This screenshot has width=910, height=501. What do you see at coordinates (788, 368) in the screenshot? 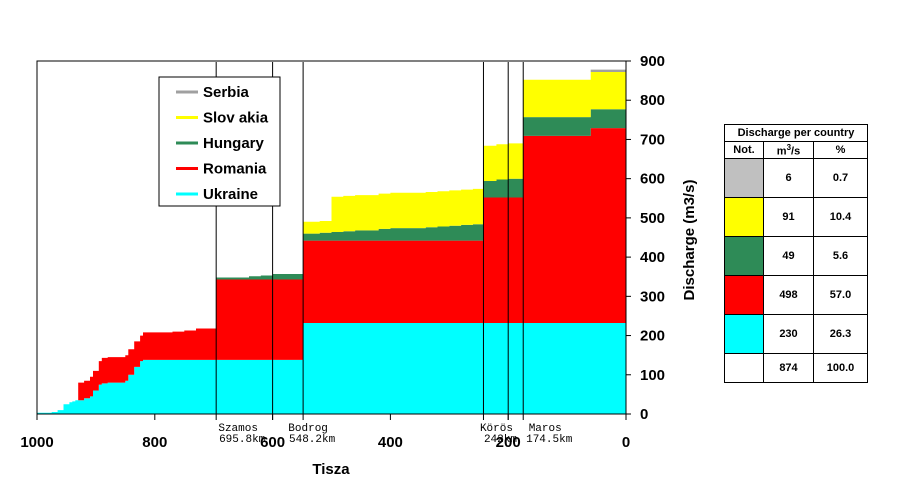
I see `table-discharge-value: 874` at bounding box center [788, 368].